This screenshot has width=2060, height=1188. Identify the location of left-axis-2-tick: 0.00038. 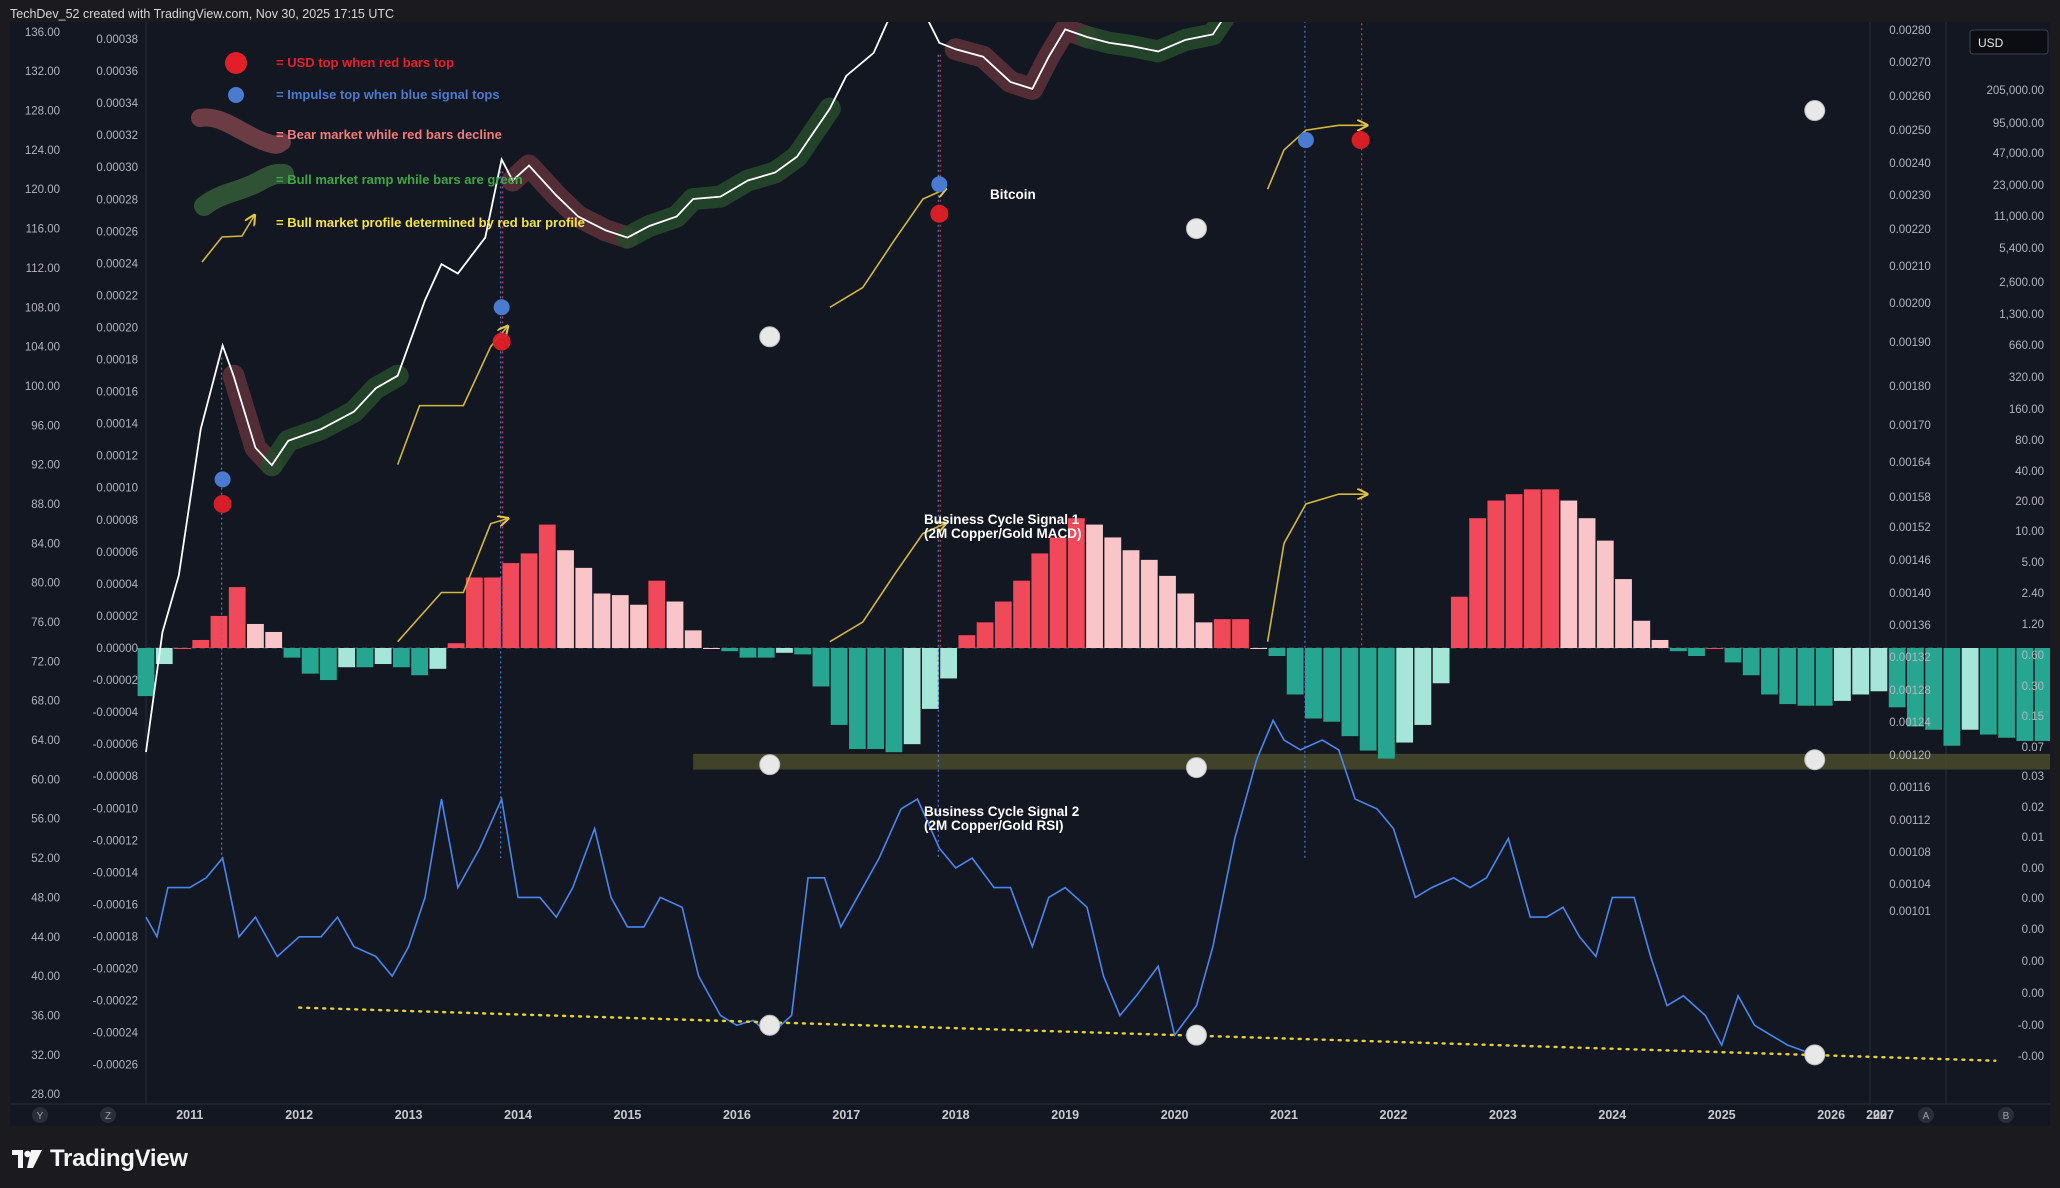
(117, 40).